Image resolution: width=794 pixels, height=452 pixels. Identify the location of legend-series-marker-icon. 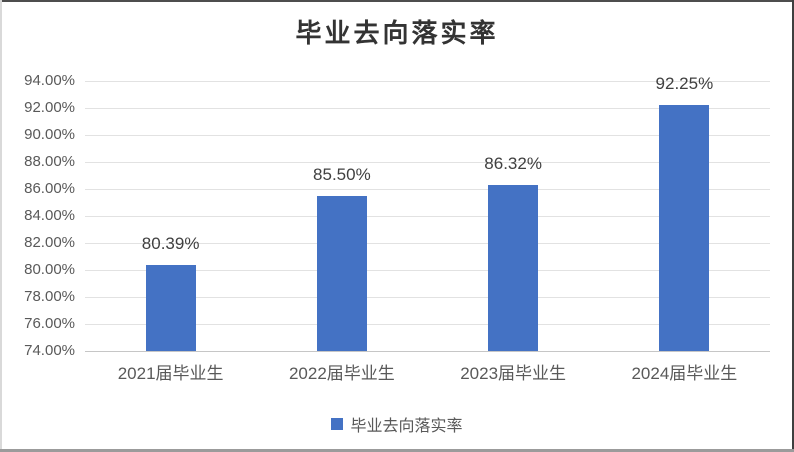
(337, 424).